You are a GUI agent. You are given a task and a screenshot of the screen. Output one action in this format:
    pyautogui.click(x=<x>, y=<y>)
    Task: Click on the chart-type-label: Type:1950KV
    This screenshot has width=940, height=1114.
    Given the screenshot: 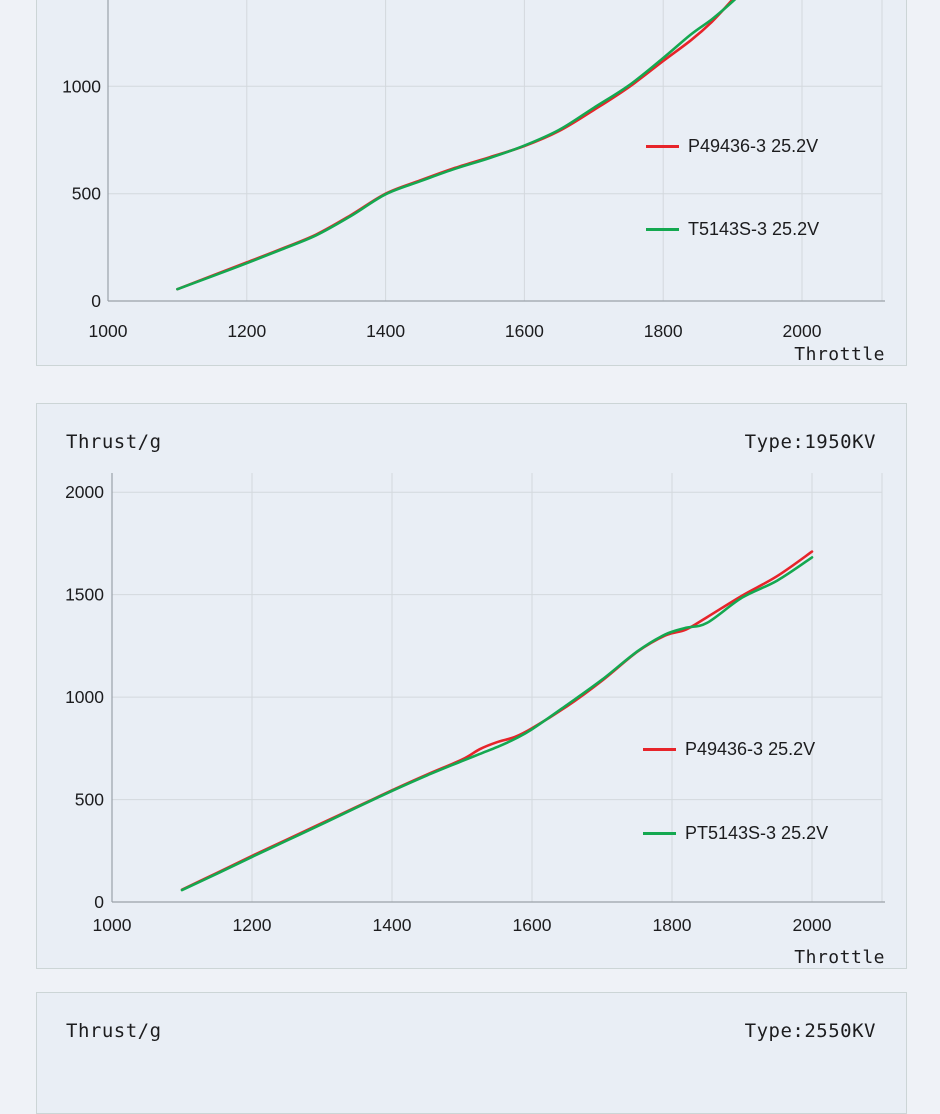 What is the action you would take?
    pyautogui.click(x=810, y=442)
    